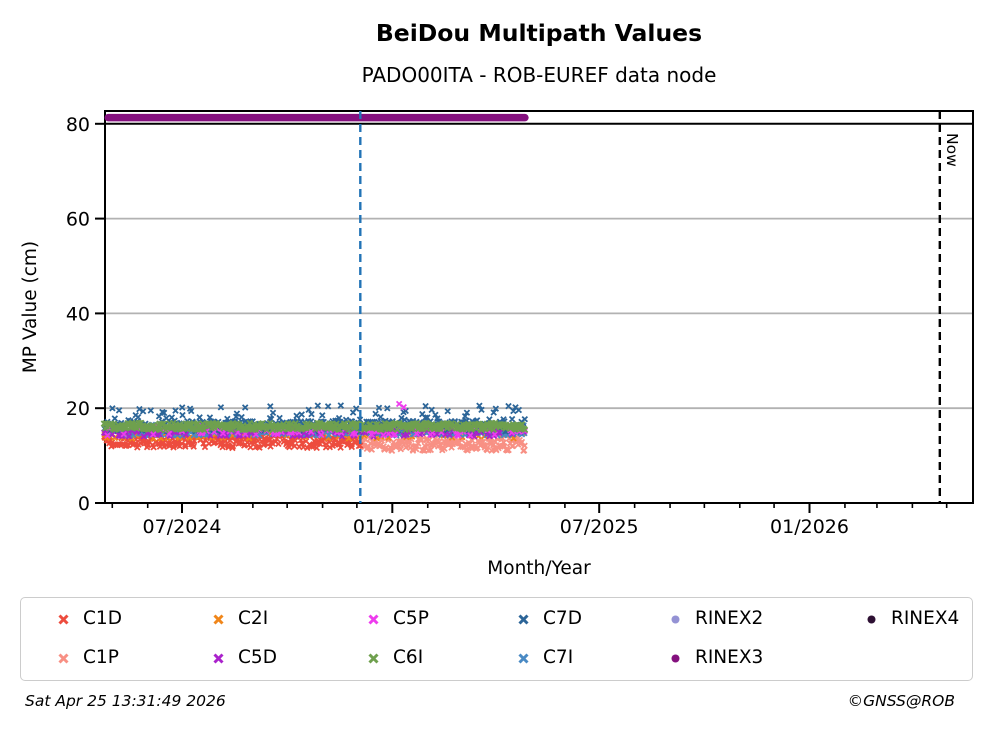 The width and height of the screenshot is (993, 734). I want to click on chart-subtitle: PADO00ITA - ROB-EUREF data node, so click(539, 75).